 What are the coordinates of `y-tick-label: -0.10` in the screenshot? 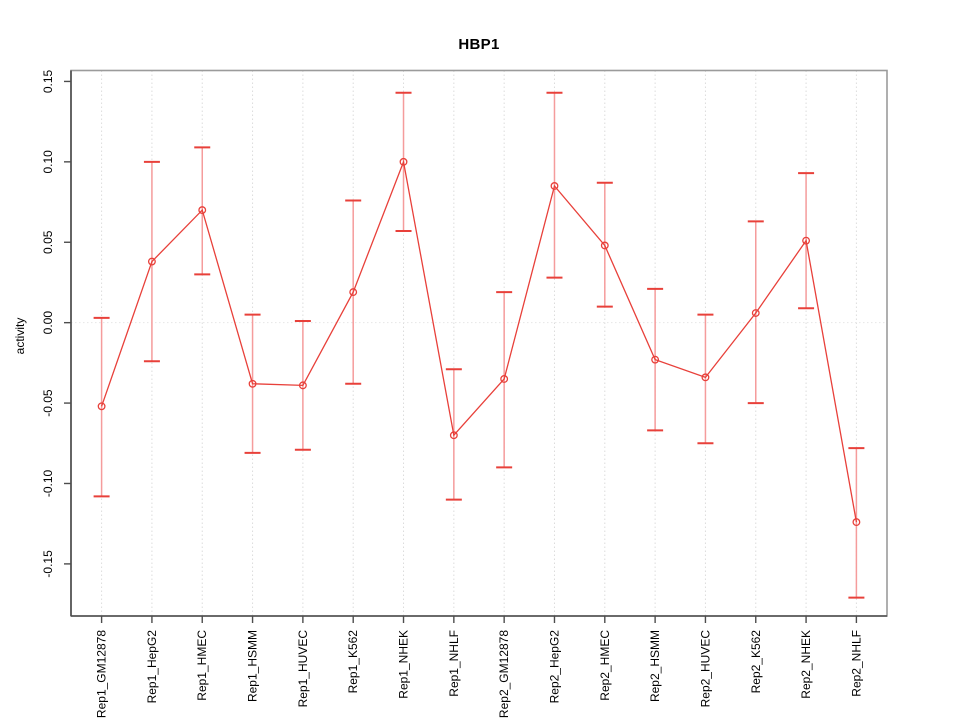 It's located at (48, 483).